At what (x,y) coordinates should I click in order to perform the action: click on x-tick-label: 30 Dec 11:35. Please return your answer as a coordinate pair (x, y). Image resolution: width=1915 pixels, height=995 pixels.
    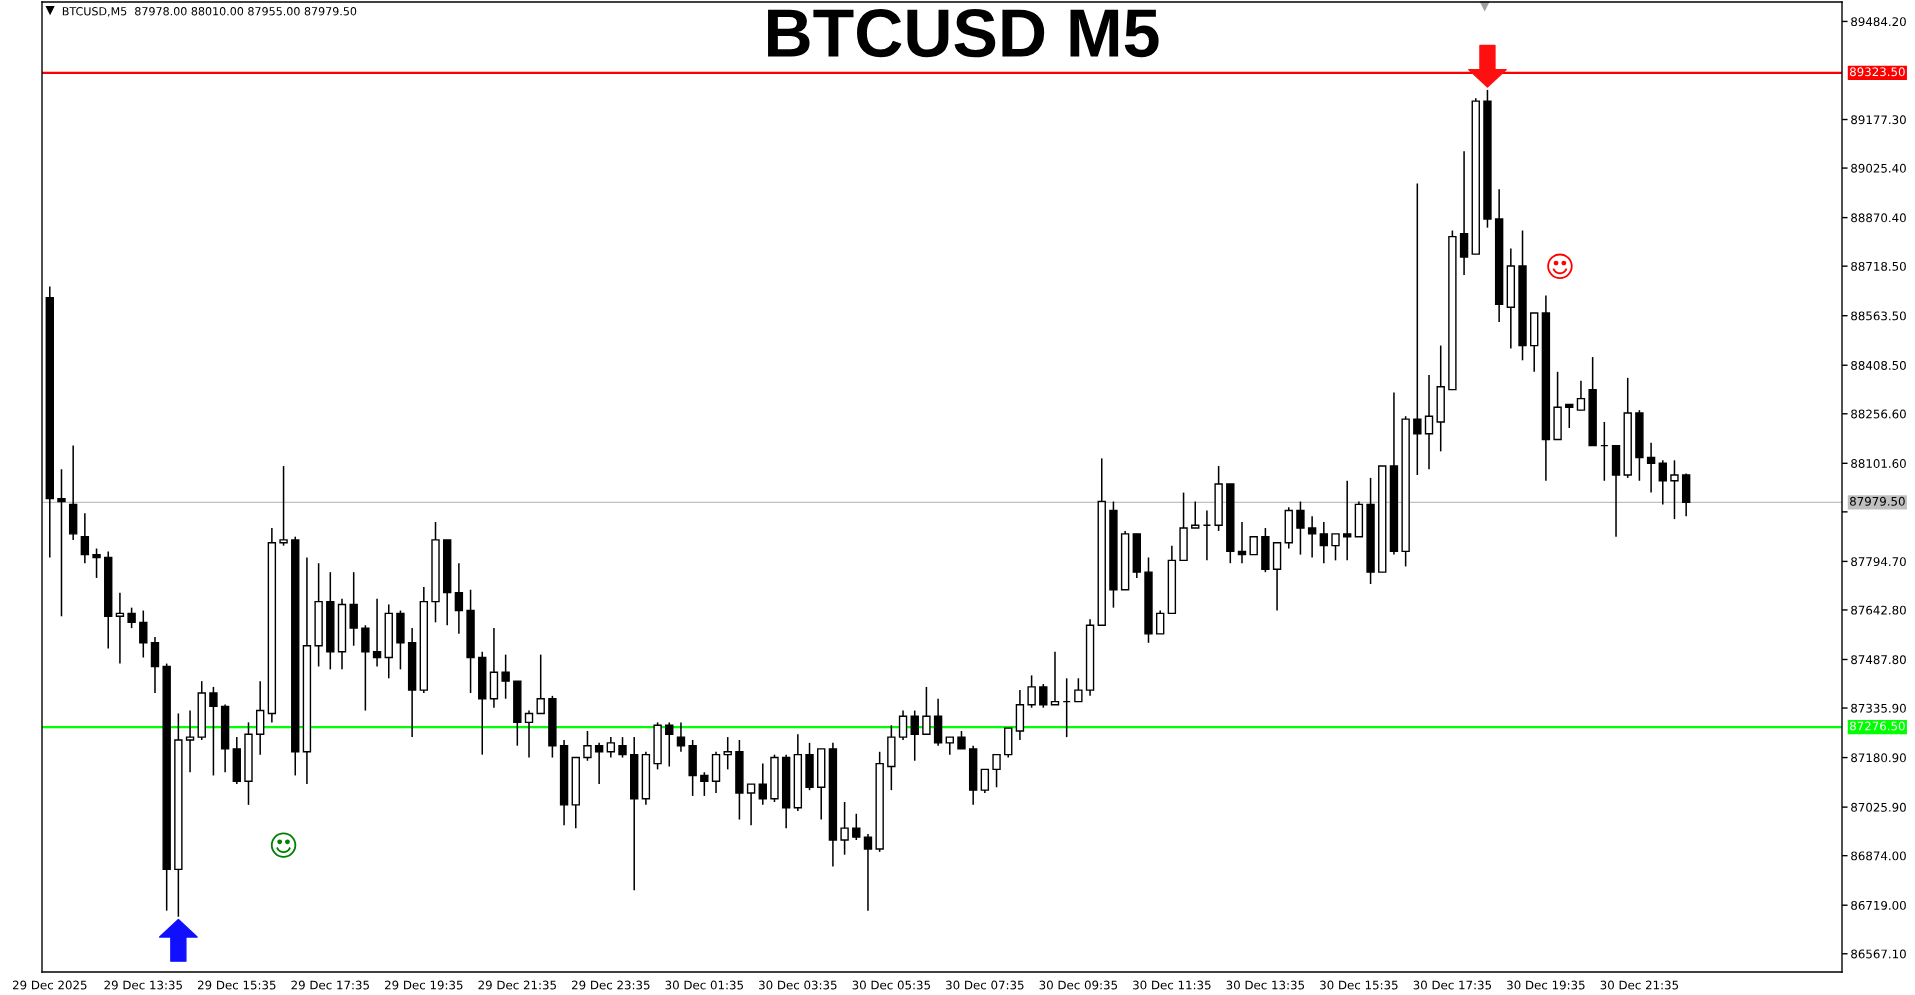
    Looking at the image, I should click on (1172, 985).